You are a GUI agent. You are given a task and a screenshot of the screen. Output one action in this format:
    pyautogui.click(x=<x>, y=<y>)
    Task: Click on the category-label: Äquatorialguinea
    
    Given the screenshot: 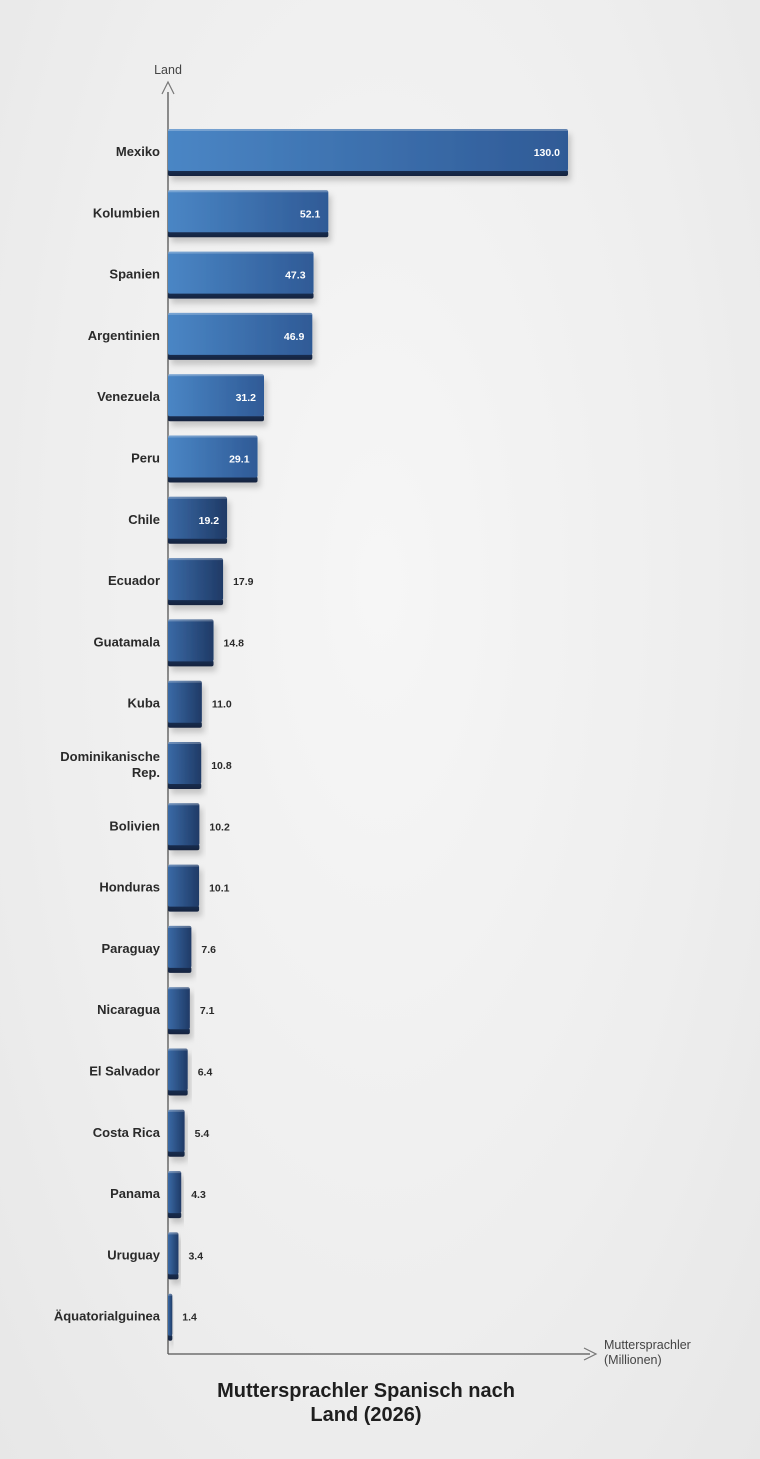 What is the action you would take?
    pyautogui.click(x=107, y=1316)
    